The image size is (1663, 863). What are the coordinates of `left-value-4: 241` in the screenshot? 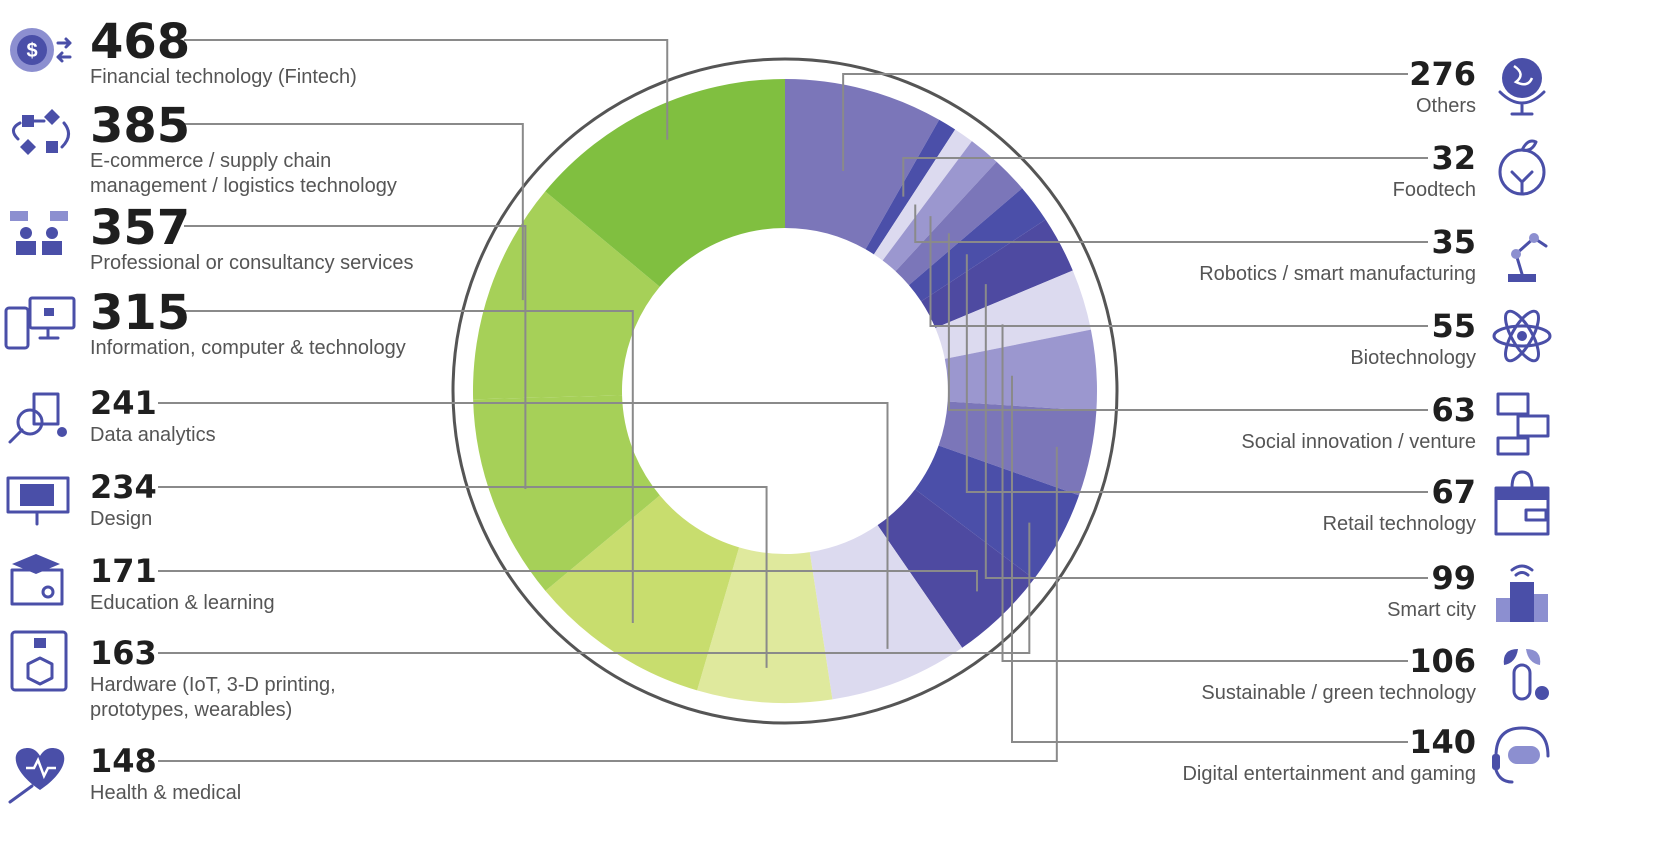 It's located at (123, 403).